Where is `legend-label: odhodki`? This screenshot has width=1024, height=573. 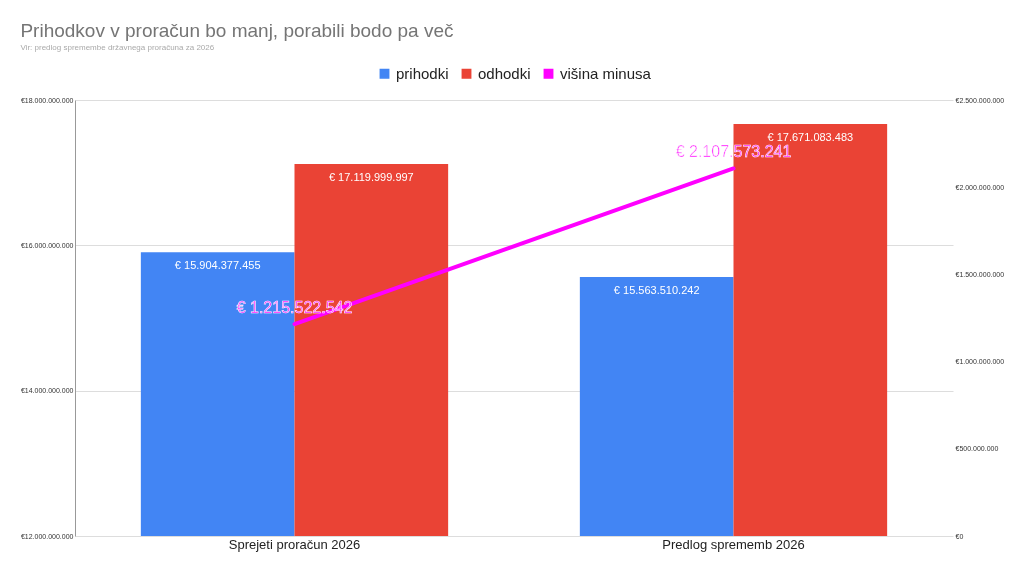 legend-label: odhodki is located at coordinates (504, 73).